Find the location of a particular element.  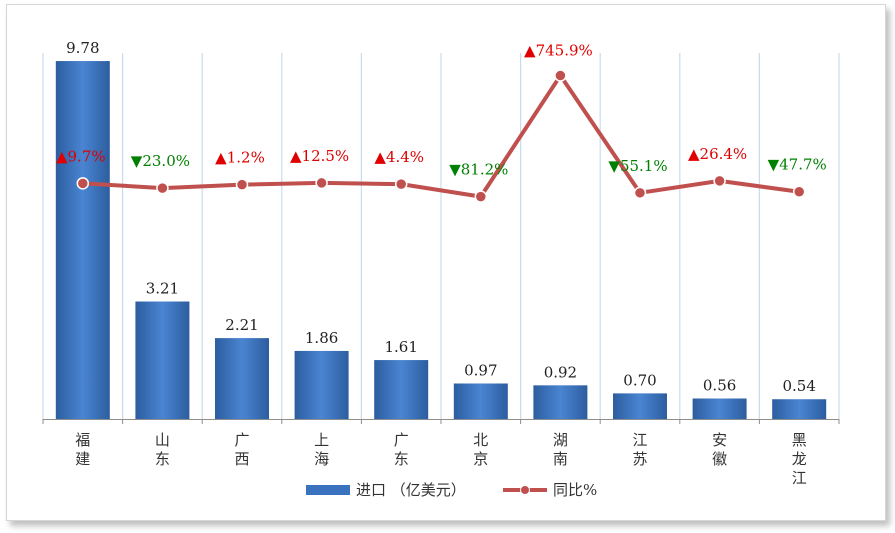

category-label: 山东 is located at coordinates (162, 449).